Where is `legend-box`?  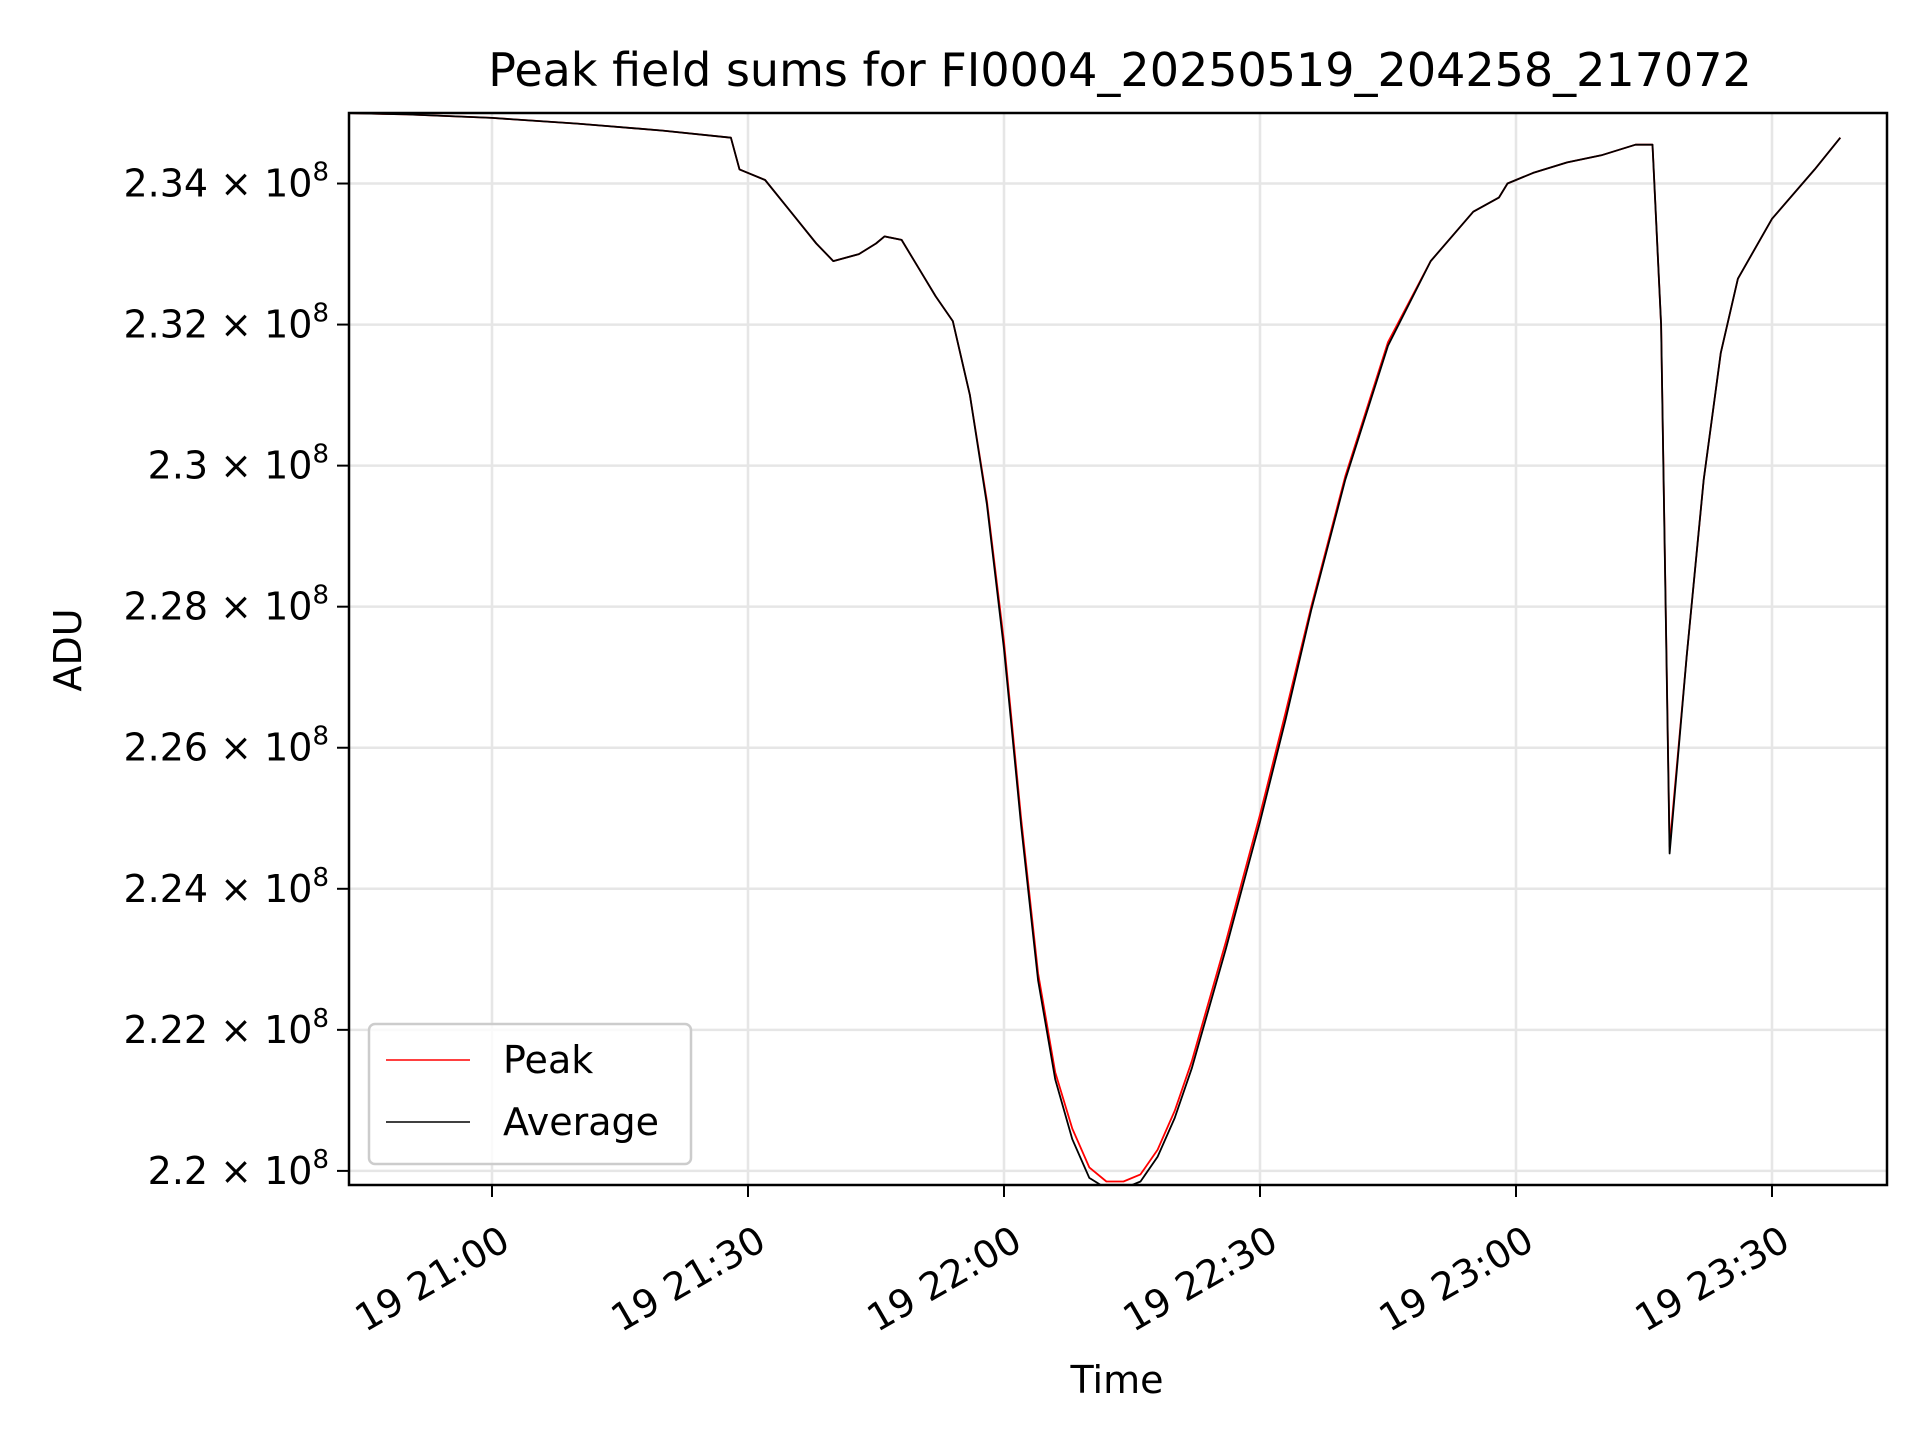 legend-box is located at coordinates (530, 1094).